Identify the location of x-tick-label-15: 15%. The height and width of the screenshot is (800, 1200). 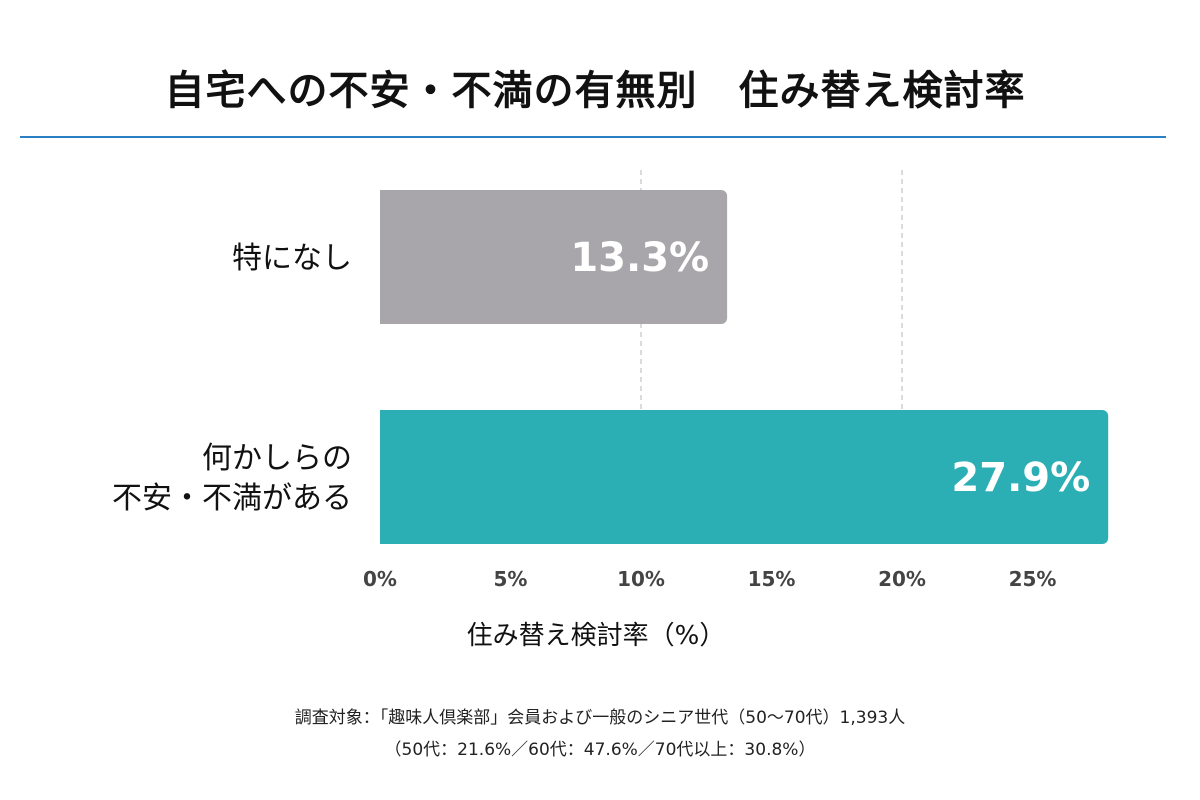
(772, 579).